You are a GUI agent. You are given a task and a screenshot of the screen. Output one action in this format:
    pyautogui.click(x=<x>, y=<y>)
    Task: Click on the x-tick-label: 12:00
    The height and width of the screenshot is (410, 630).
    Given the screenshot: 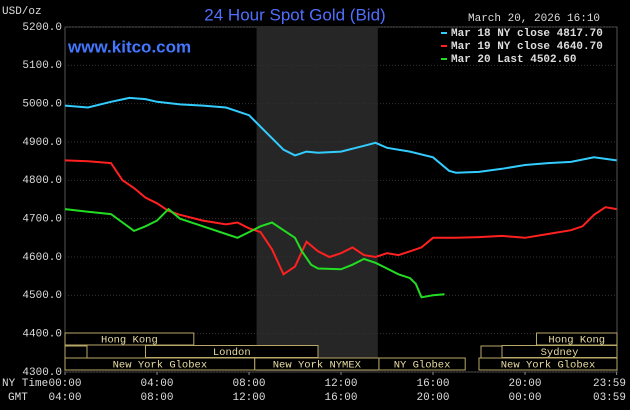 What is the action you would take?
    pyautogui.click(x=340, y=384)
    